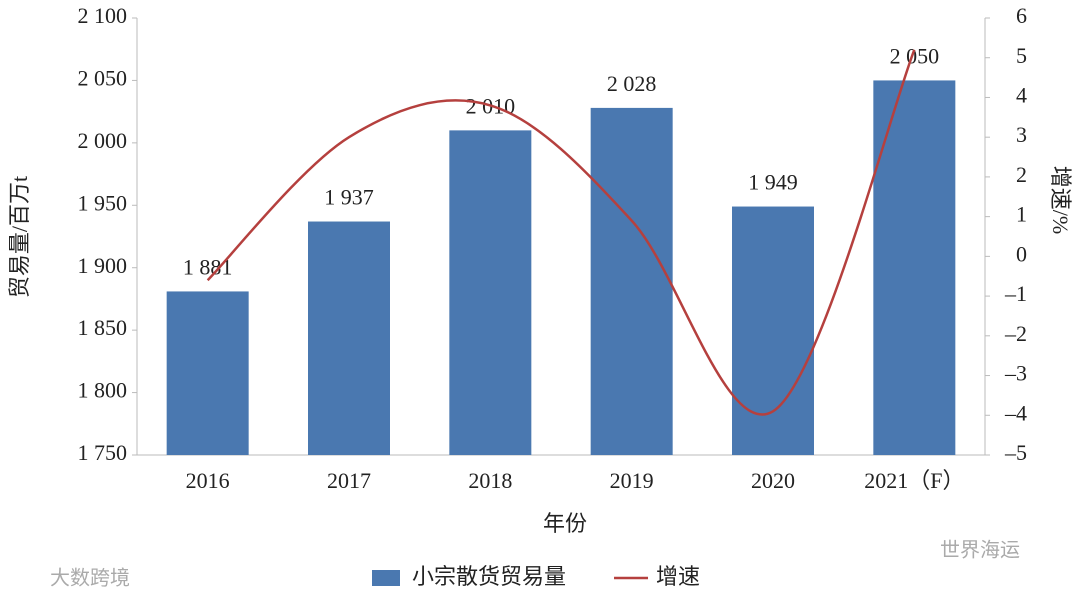  Describe the element at coordinates (103, 77) in the screenshot. I see `y-tick-label: 2 050` at that location.